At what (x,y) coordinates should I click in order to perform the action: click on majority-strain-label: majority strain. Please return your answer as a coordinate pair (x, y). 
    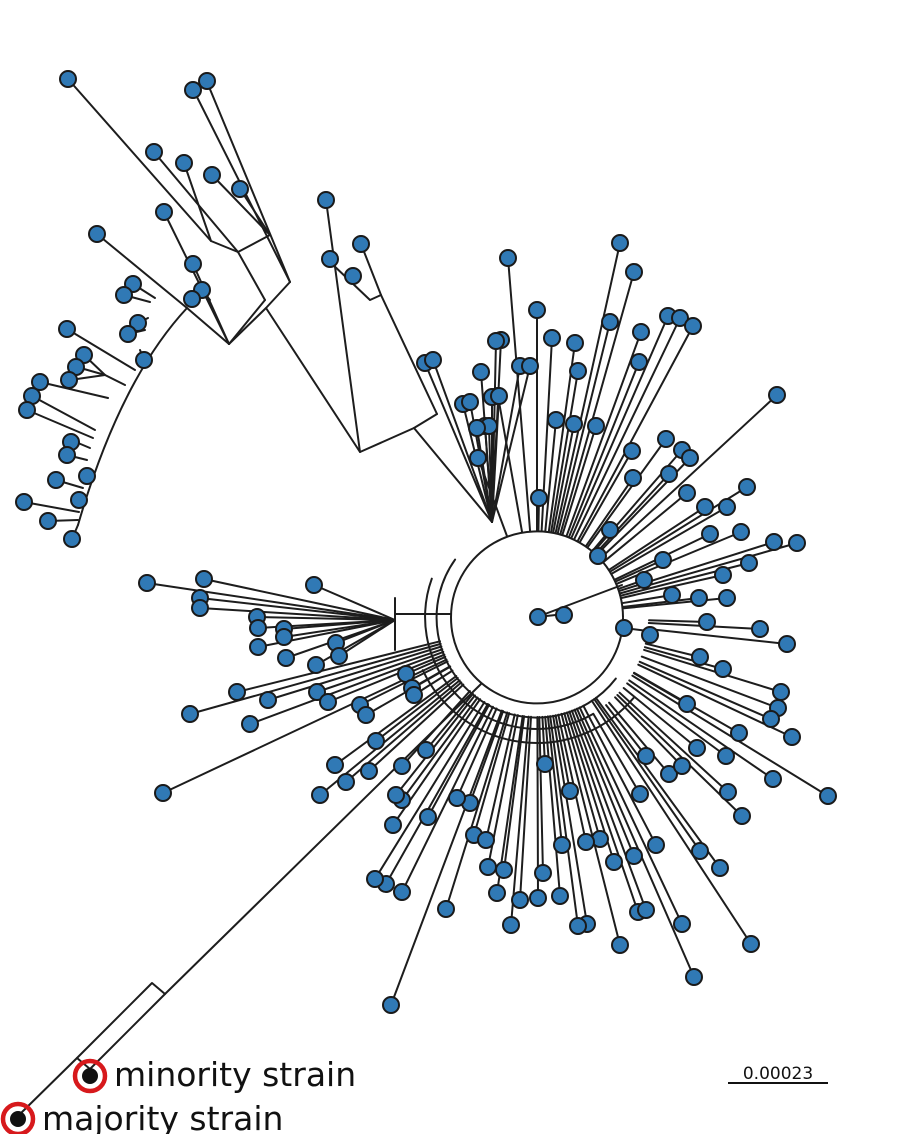
    Looking at the image, I should click on (162, 1116).